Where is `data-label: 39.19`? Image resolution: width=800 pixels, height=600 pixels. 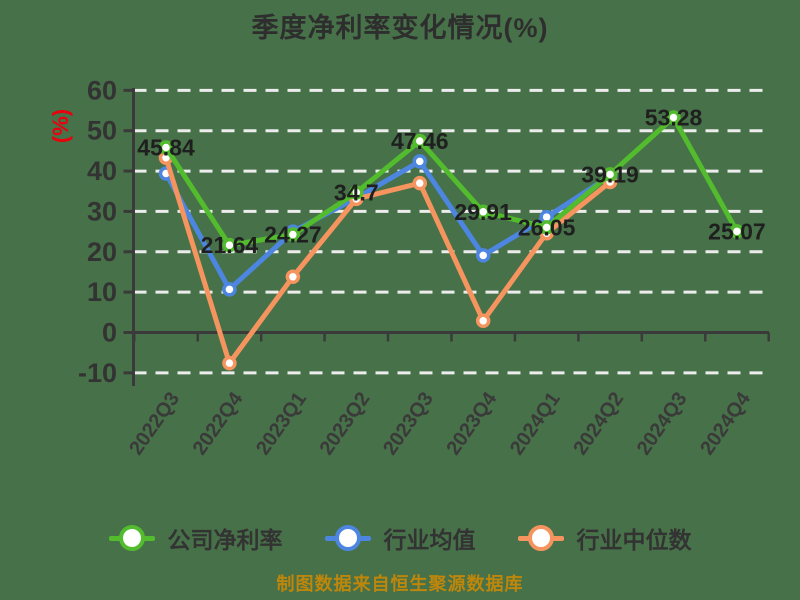 data-label: 39.19 is located at coordinates (610, 174).